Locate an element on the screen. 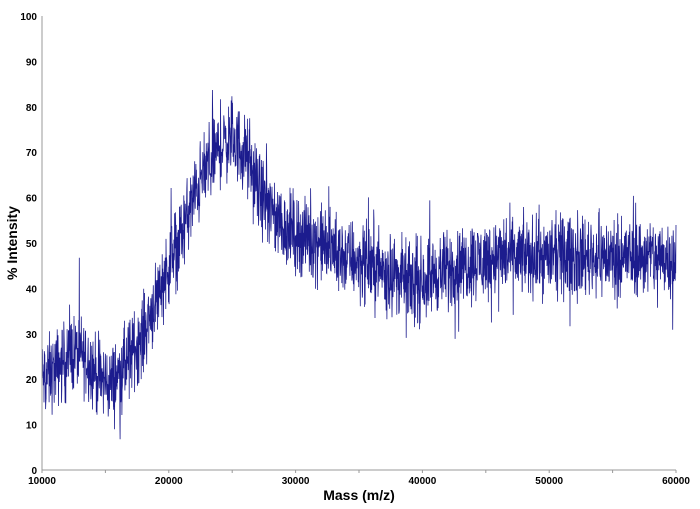  y-tick-label: 80 is located at coordinates (32, 108).